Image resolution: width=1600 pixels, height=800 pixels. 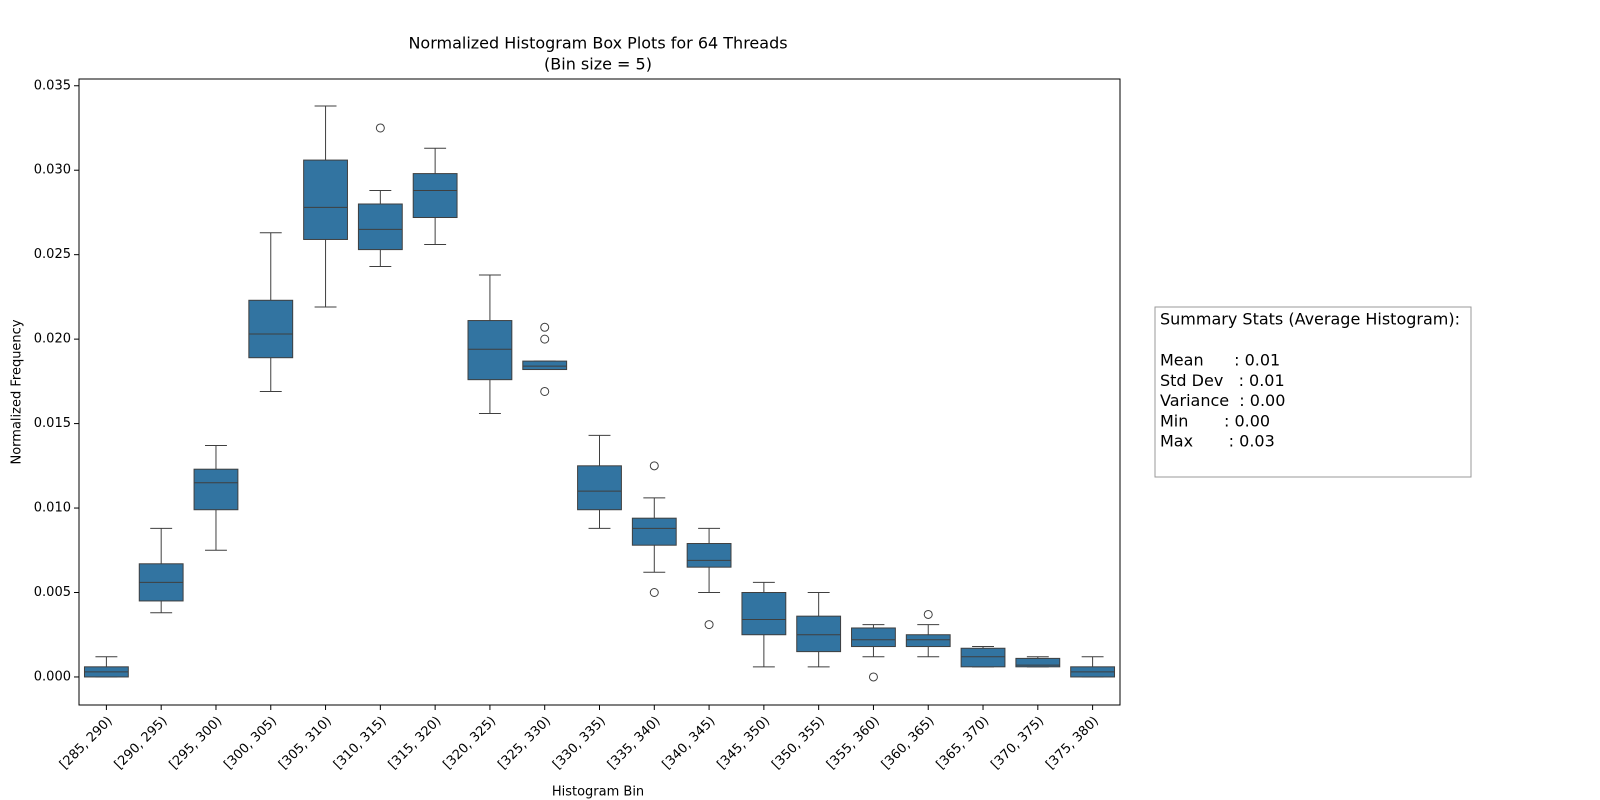 What do you see at coordinates (743, 743) in the screenshot?
I see `x-tick-label: [345, 350)` at bounding box center [743, 743].